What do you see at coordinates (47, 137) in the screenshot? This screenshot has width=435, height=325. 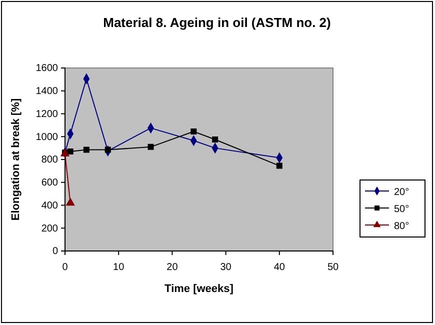 I see `y-tick-label: 1000` at bounding box center [47, 137].